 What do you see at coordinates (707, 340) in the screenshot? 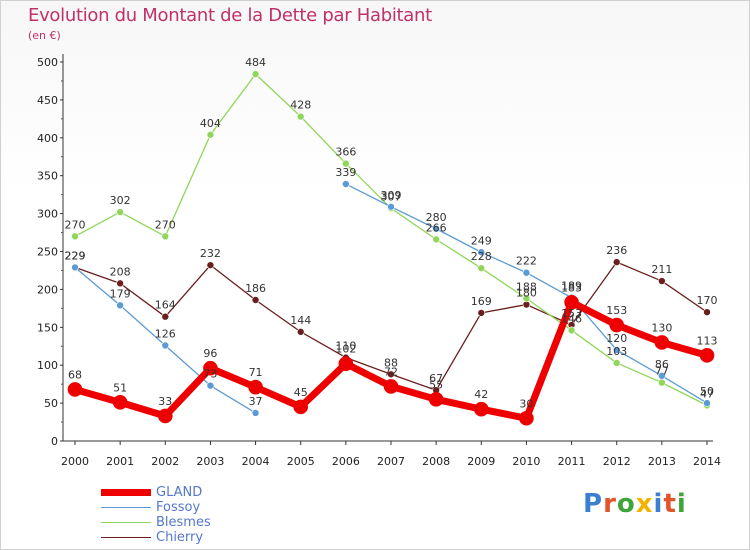
I see `data-label-gland: 113` at bounding box center [707, 340].